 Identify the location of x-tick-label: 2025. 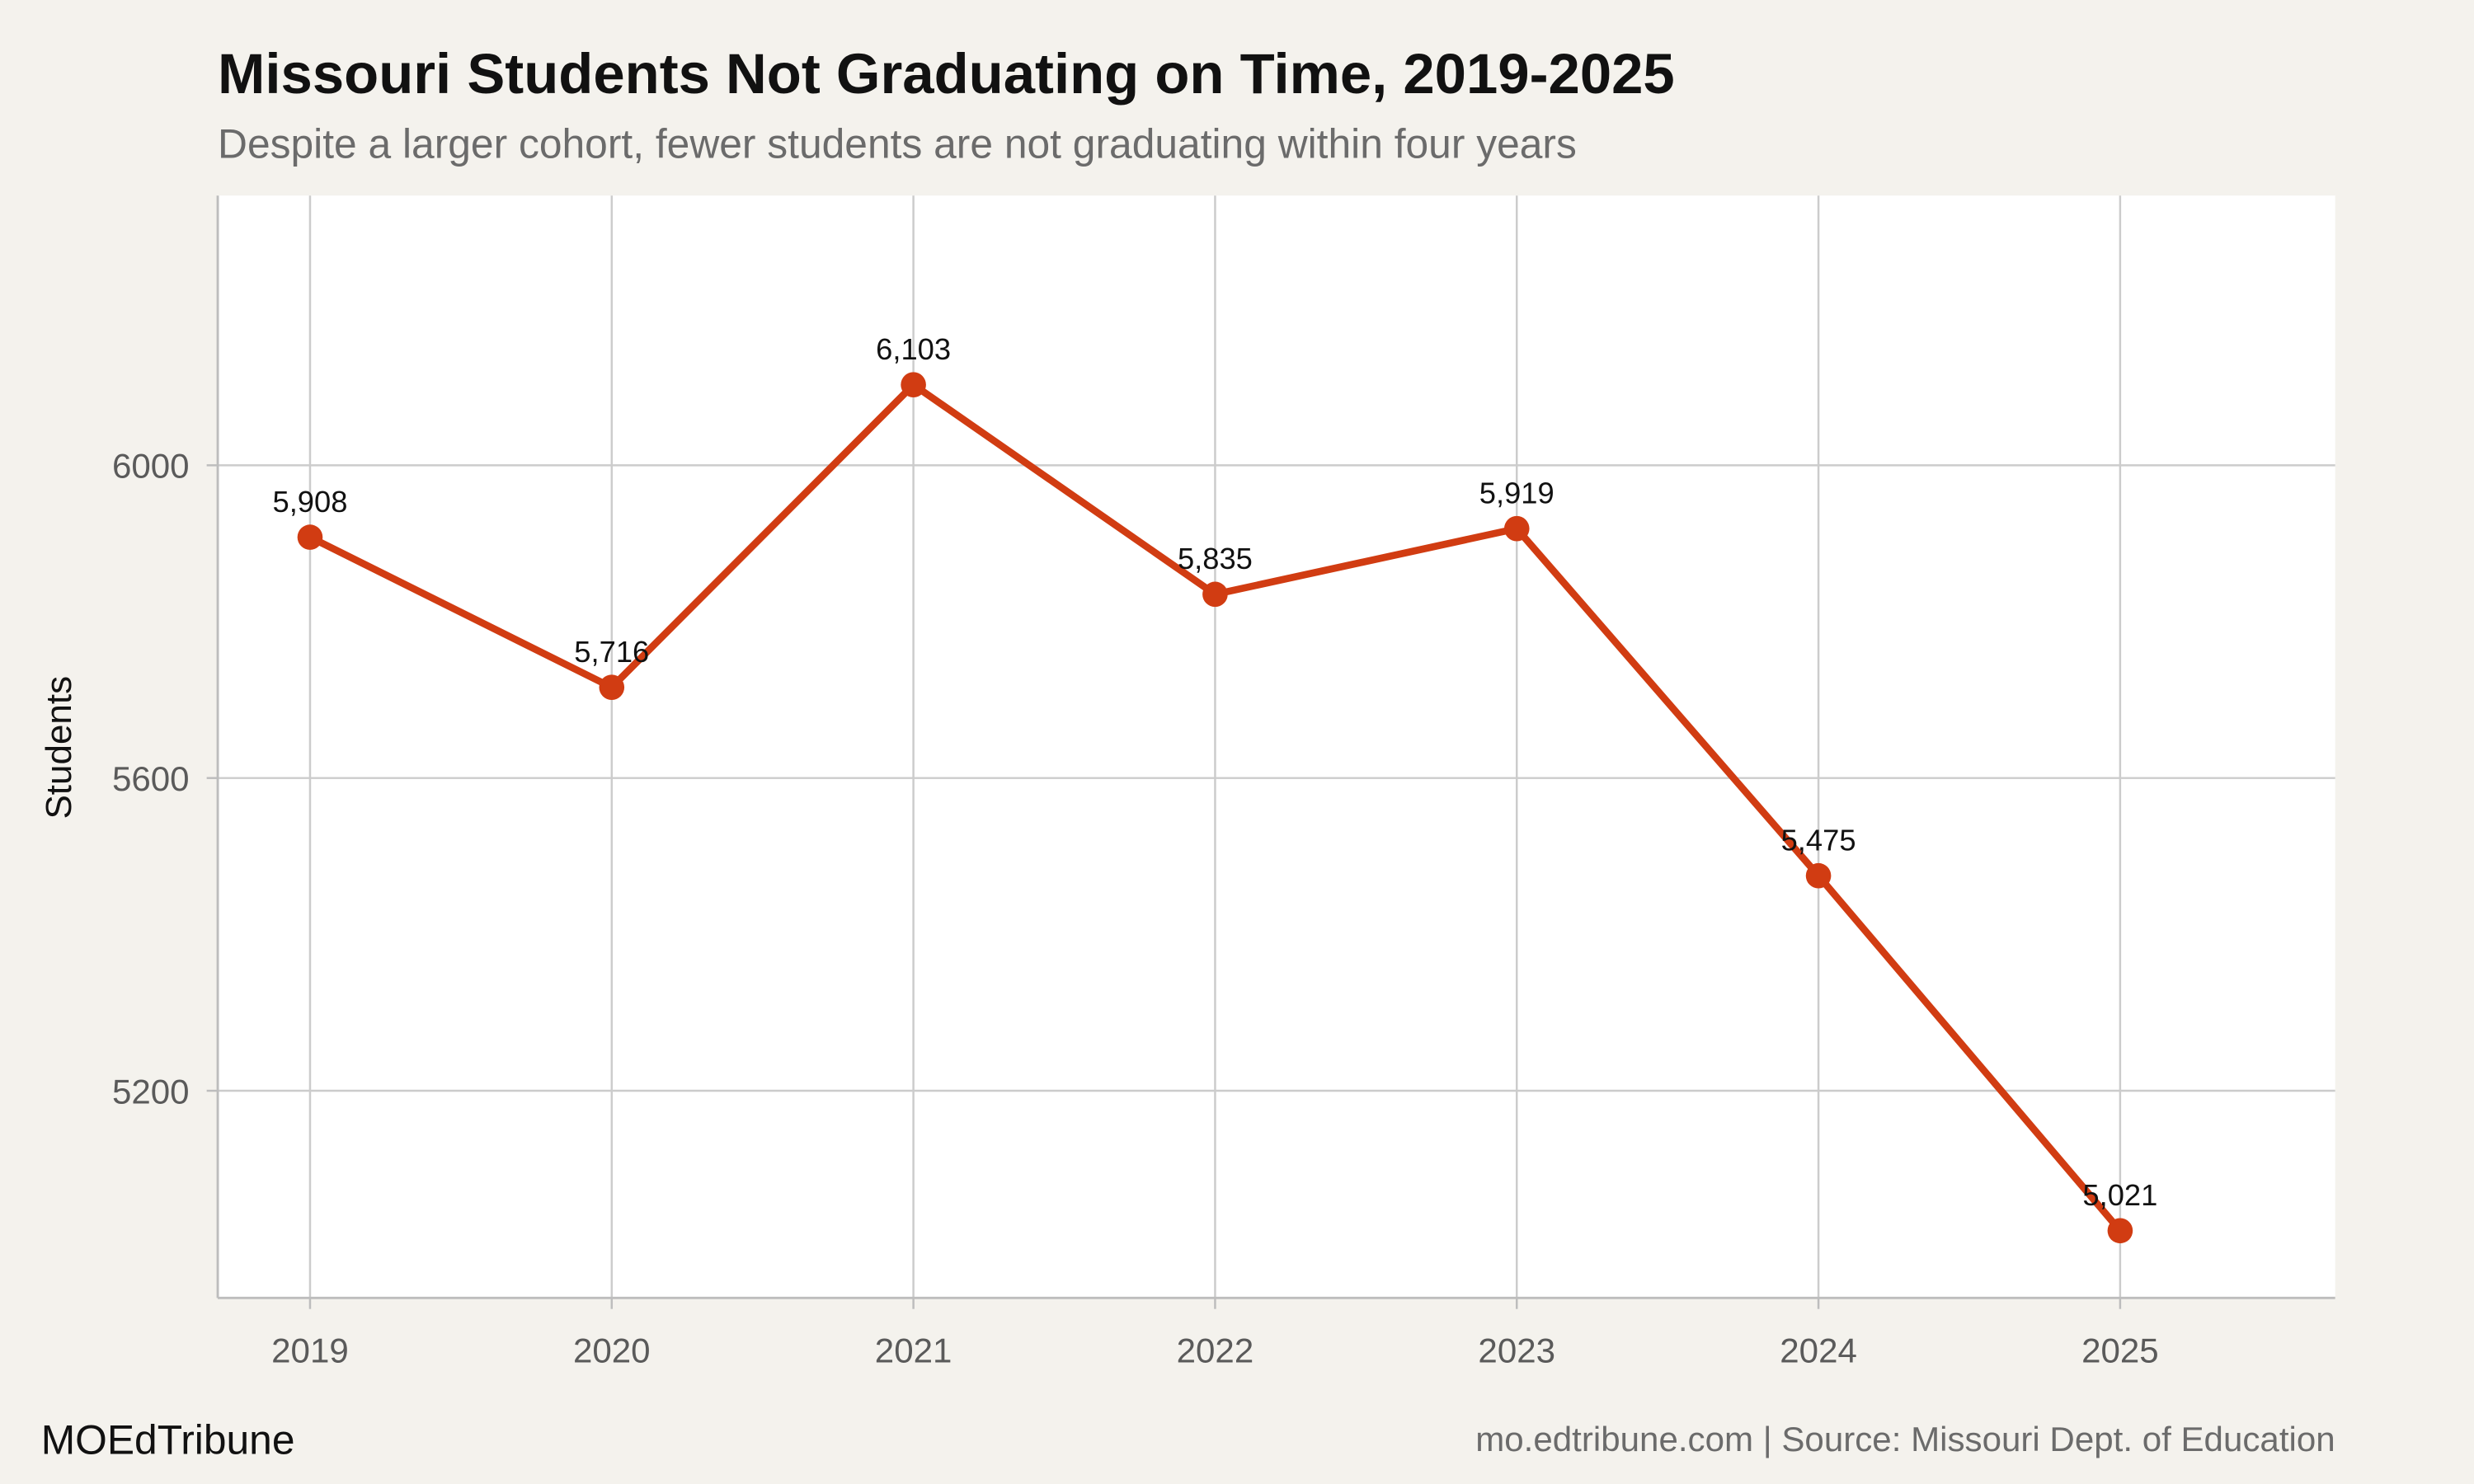
(2120, 1350).